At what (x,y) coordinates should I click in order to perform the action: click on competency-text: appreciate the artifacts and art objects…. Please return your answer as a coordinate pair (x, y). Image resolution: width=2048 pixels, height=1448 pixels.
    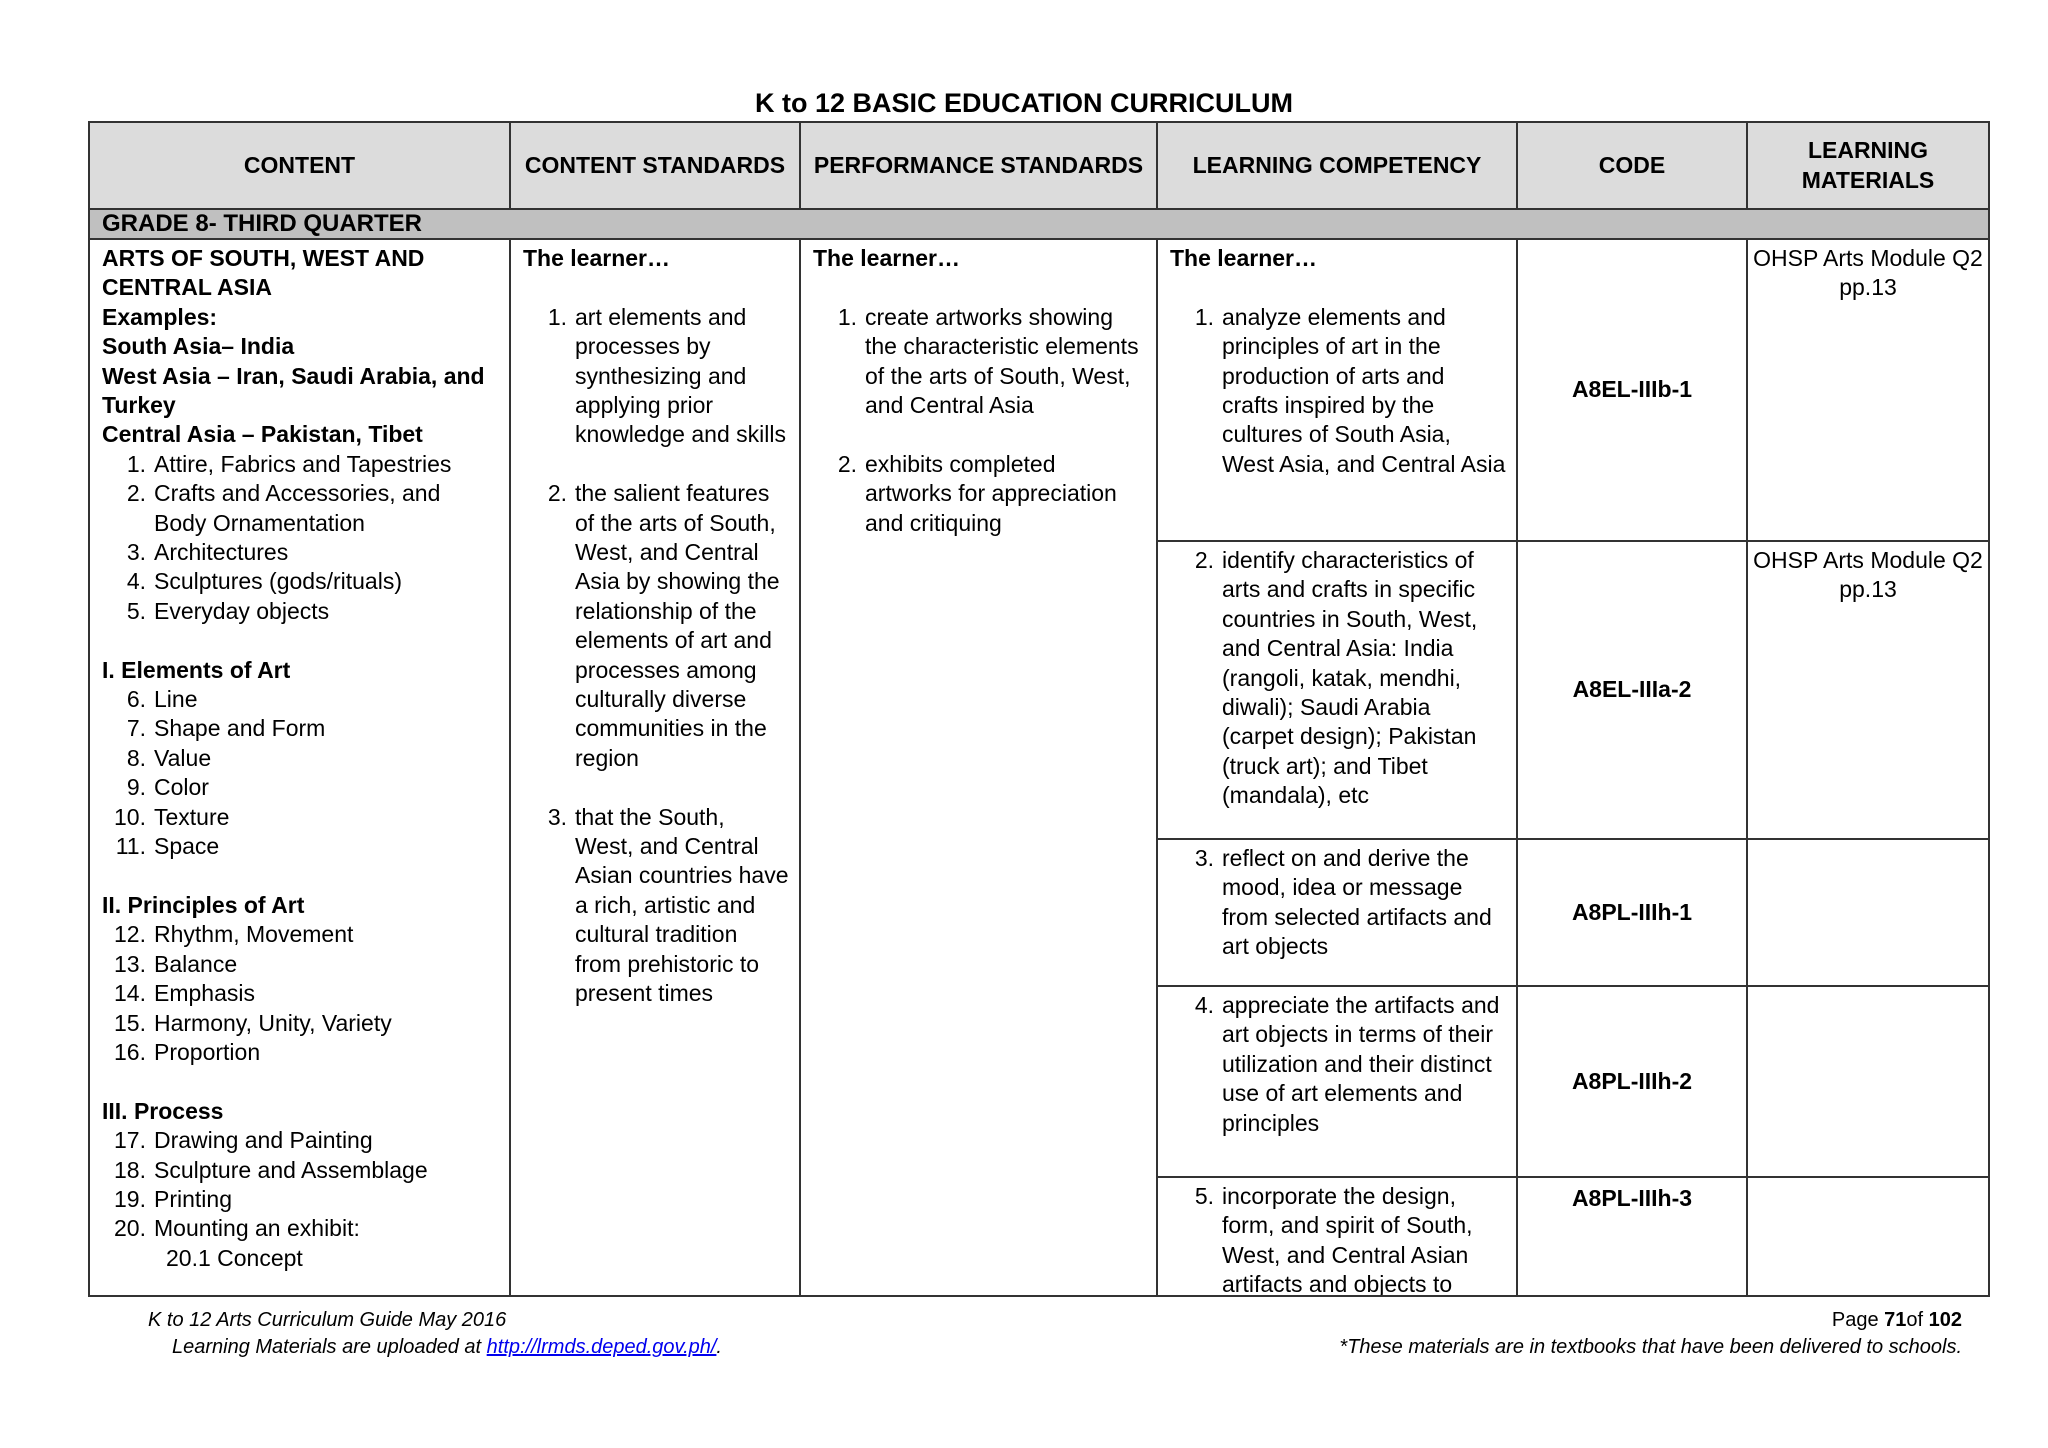
    Looking at the image, I should click on (1361, 1064).